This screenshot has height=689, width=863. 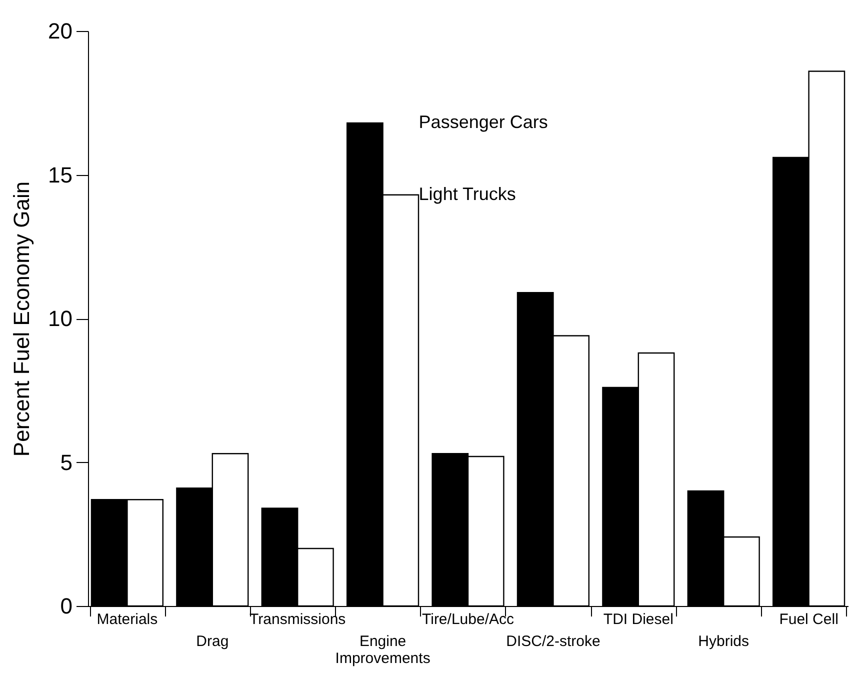 What do you see at coordinates (382, 650) in the screenshot?
I see `x-tick-label: Engine Improvements` at bounding box center [382, 650].